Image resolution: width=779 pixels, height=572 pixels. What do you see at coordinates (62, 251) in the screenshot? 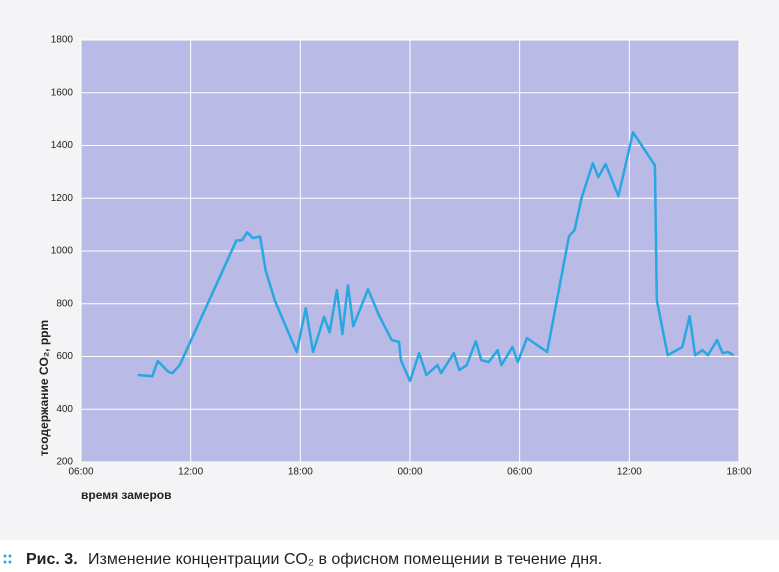
I see `y-tick-label: 1000` at bounding box center [62, 251].